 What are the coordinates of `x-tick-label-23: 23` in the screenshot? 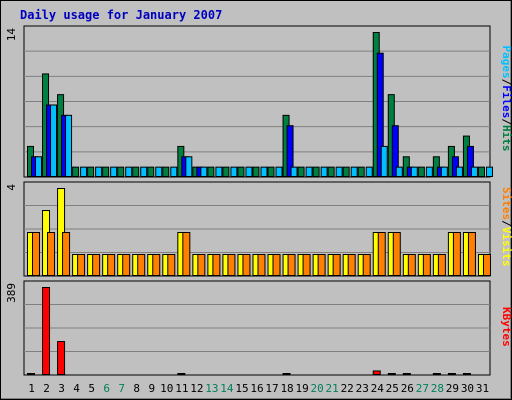 It's located at (362, 388).